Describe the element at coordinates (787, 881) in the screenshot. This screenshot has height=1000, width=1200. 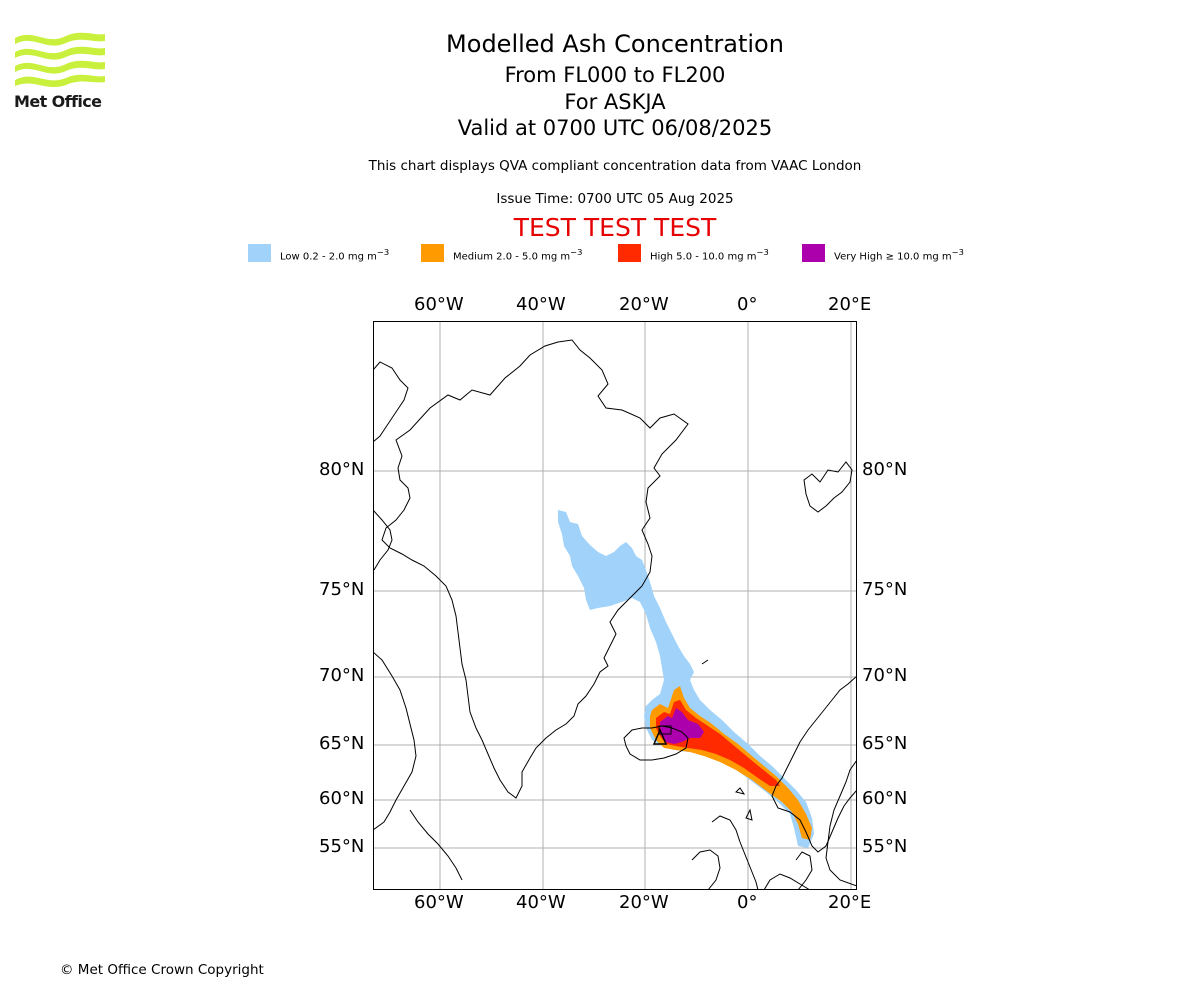
I see `europe-coast` at that location.